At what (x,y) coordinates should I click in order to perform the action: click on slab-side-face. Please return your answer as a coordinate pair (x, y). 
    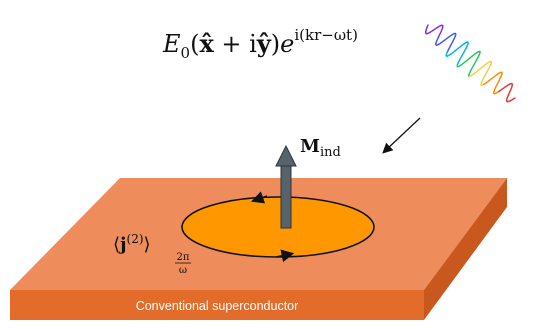
    Looking at the image, I should click on (465, 249).